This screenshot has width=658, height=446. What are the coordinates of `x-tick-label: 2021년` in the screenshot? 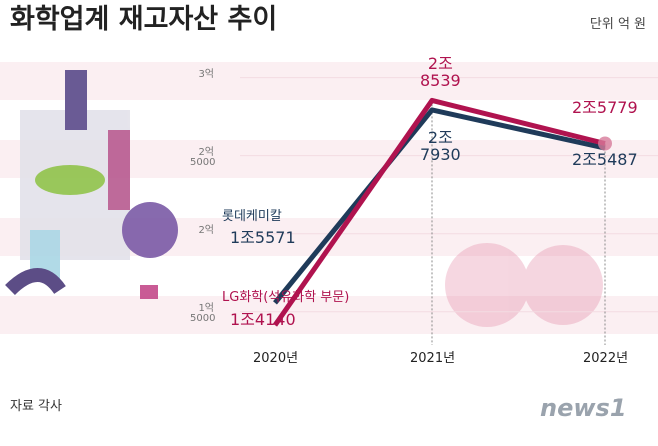 It's located at (433, 358).